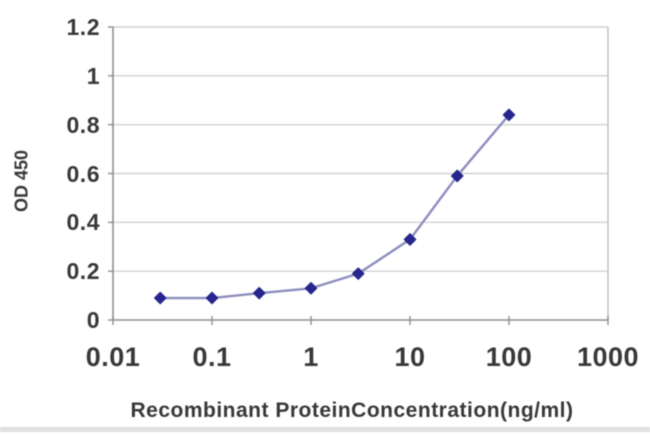 The image size is (650, 434). Describe the element at coordinates (311, 357) in the screenshot. I see `x-tick-label: 1` at that location.